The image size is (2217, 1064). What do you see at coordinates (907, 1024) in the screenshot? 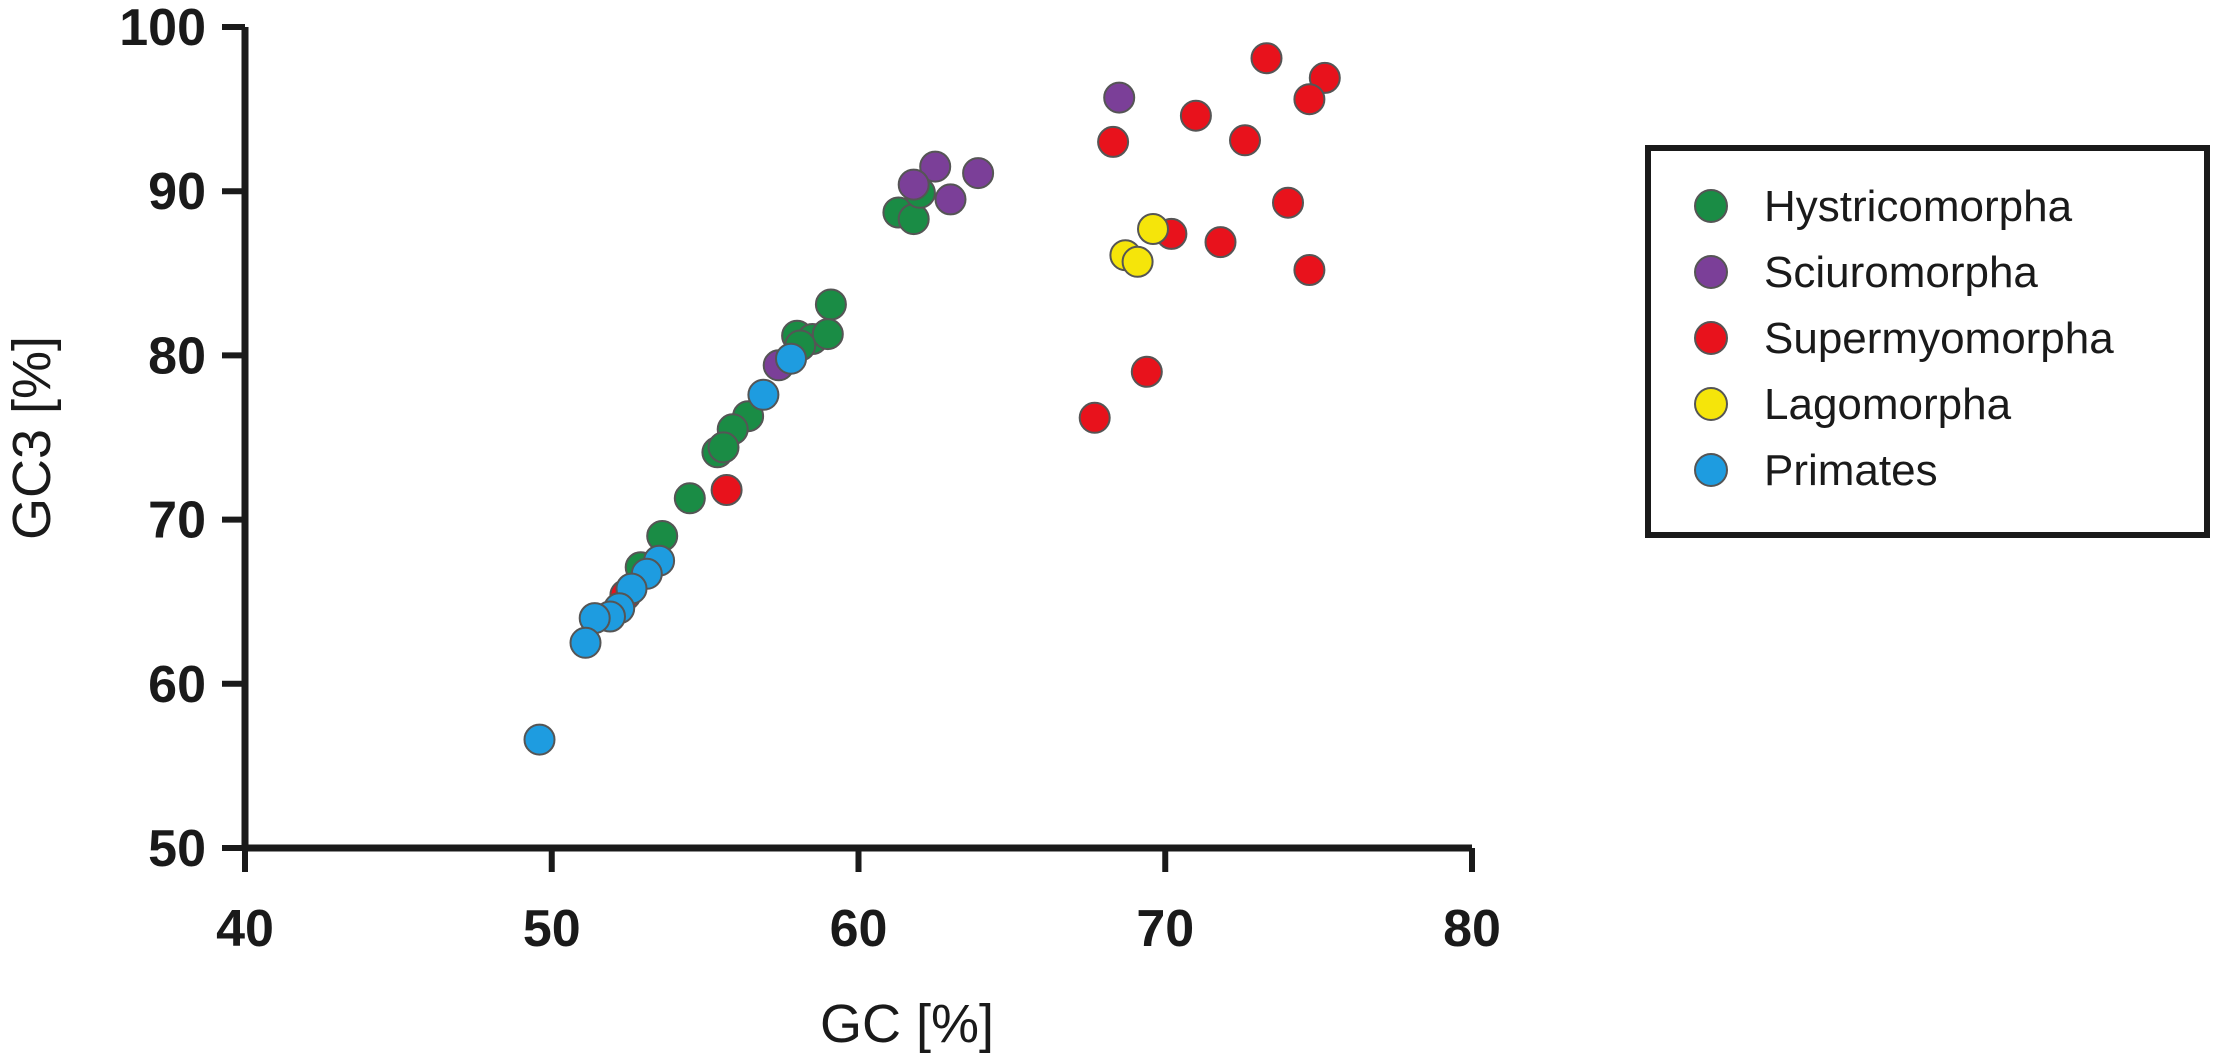
I see `x-axis-title: GC [%]` at bounding box center [907, 1024].